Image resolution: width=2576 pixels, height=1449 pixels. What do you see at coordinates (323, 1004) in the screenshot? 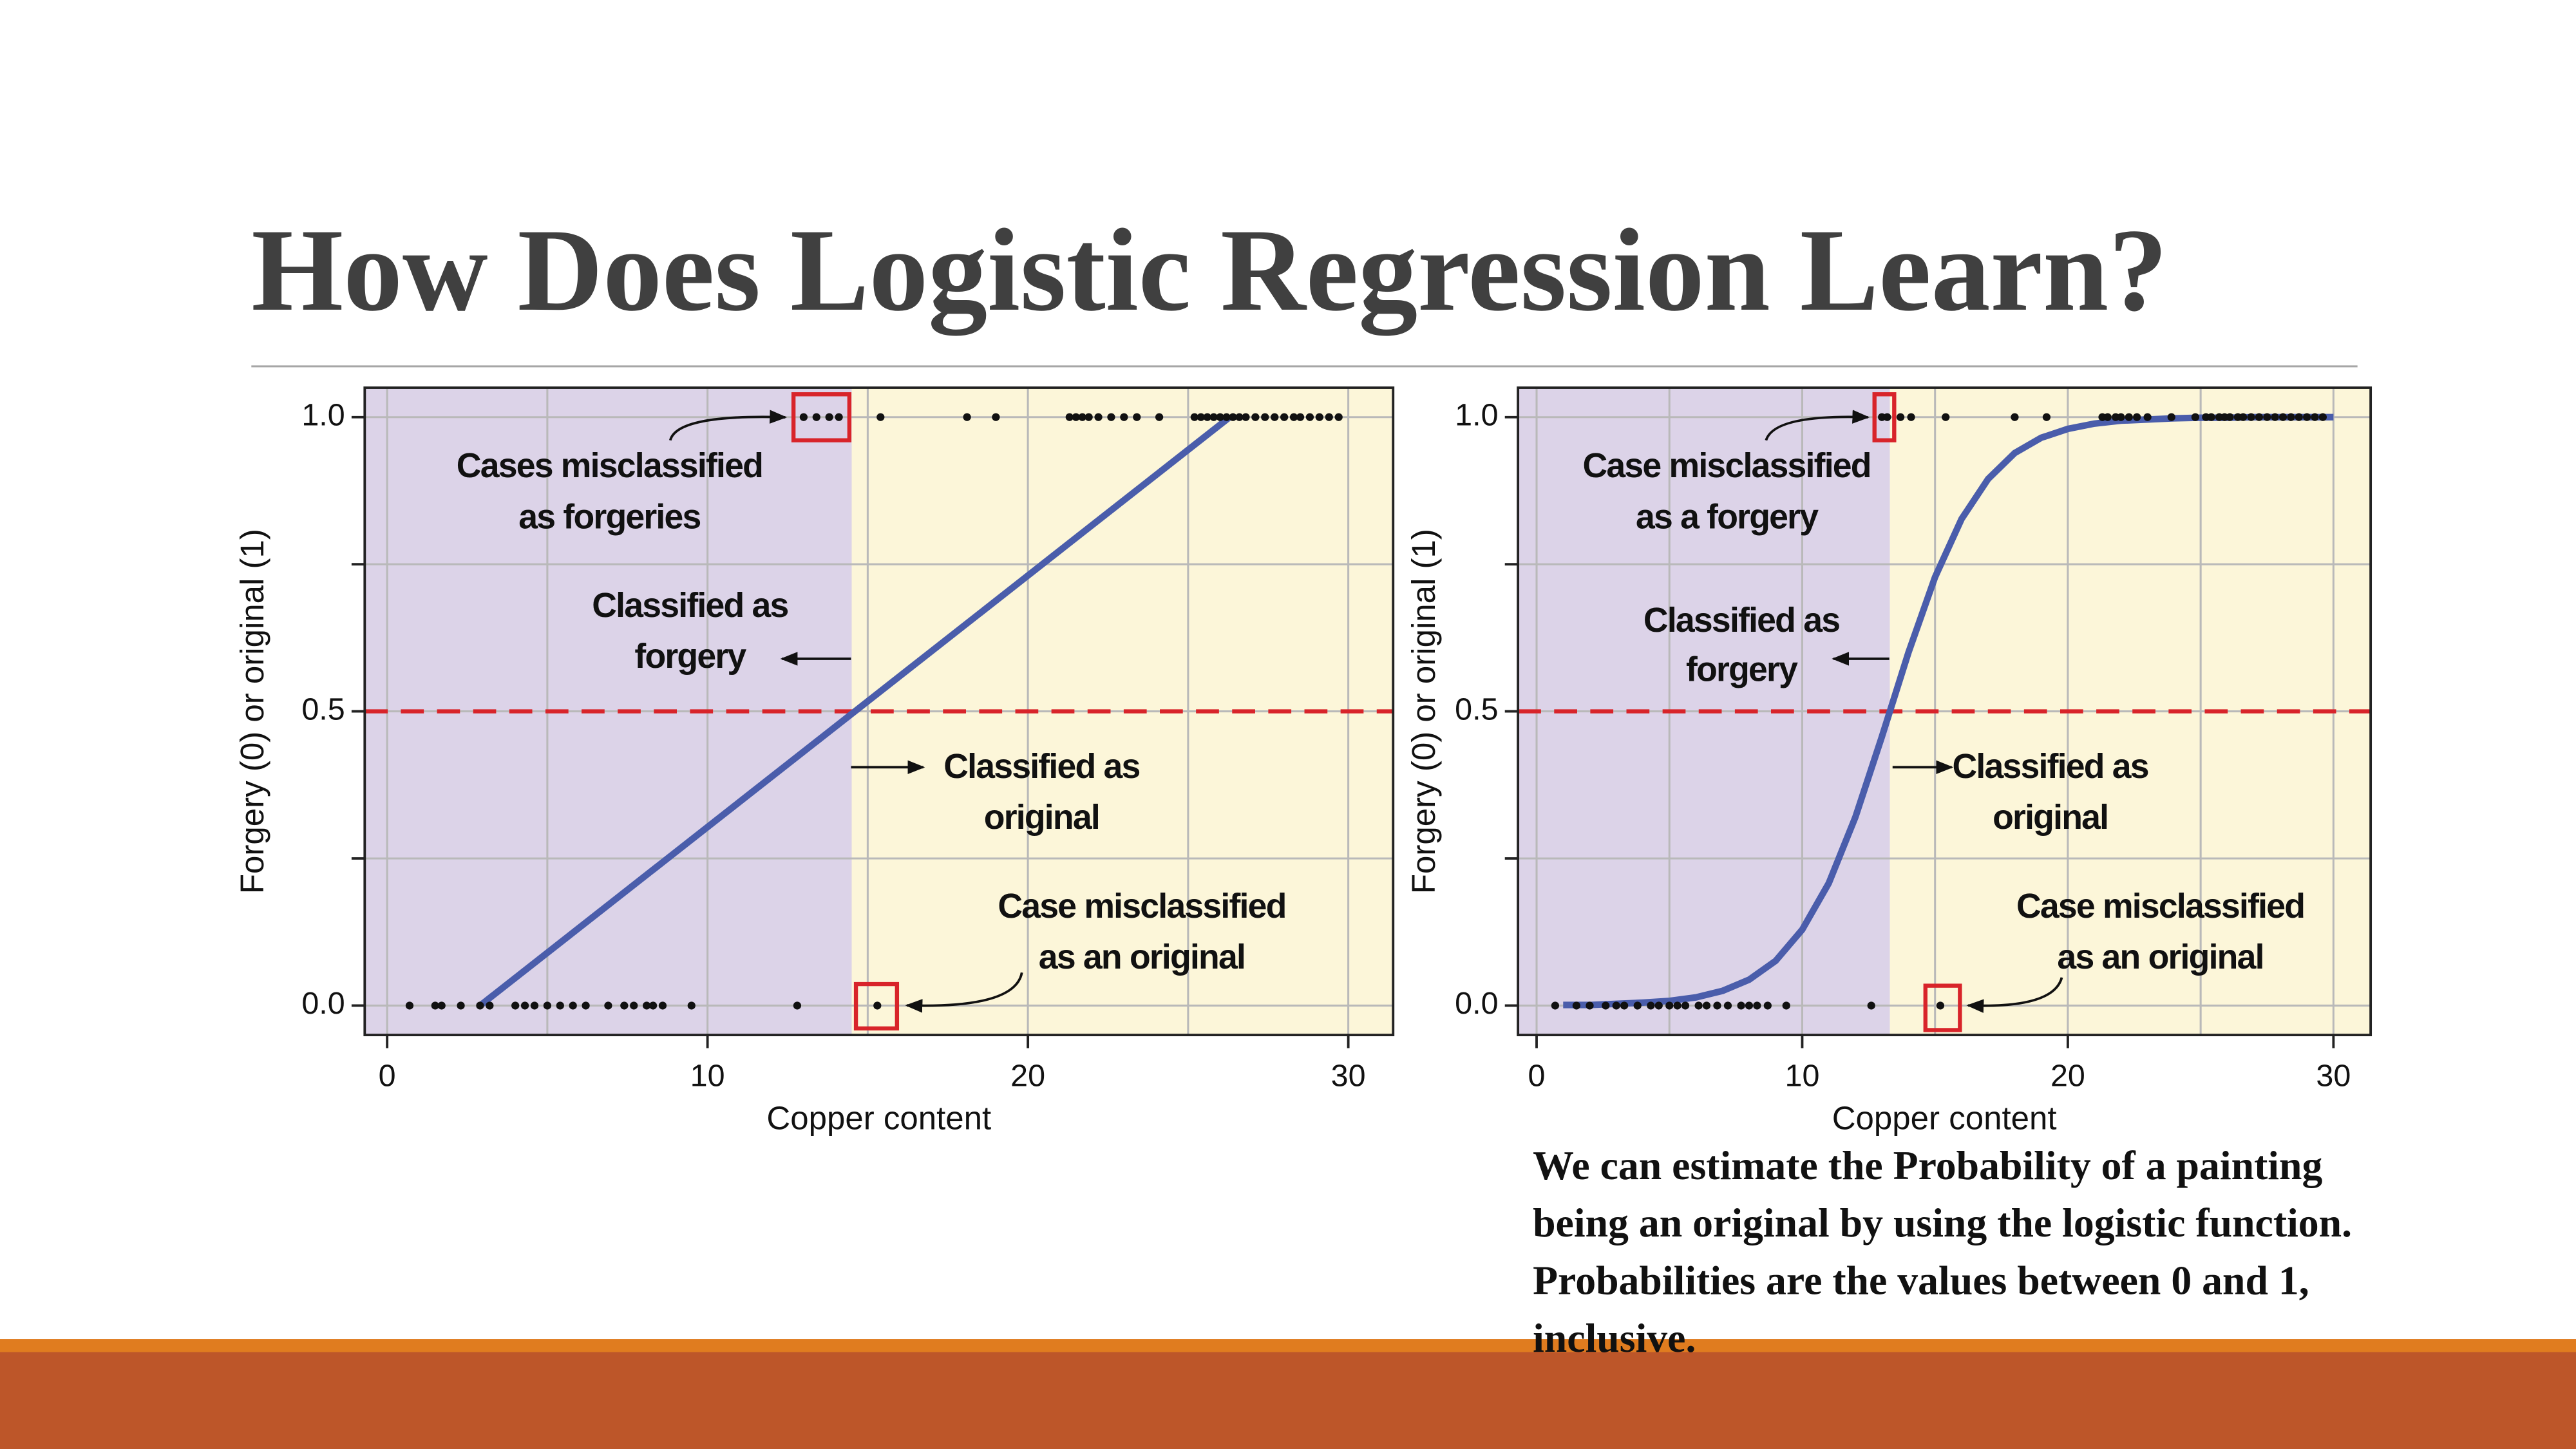
I see `y-tick-label: 0.0` at bounding box center [323, 1004].